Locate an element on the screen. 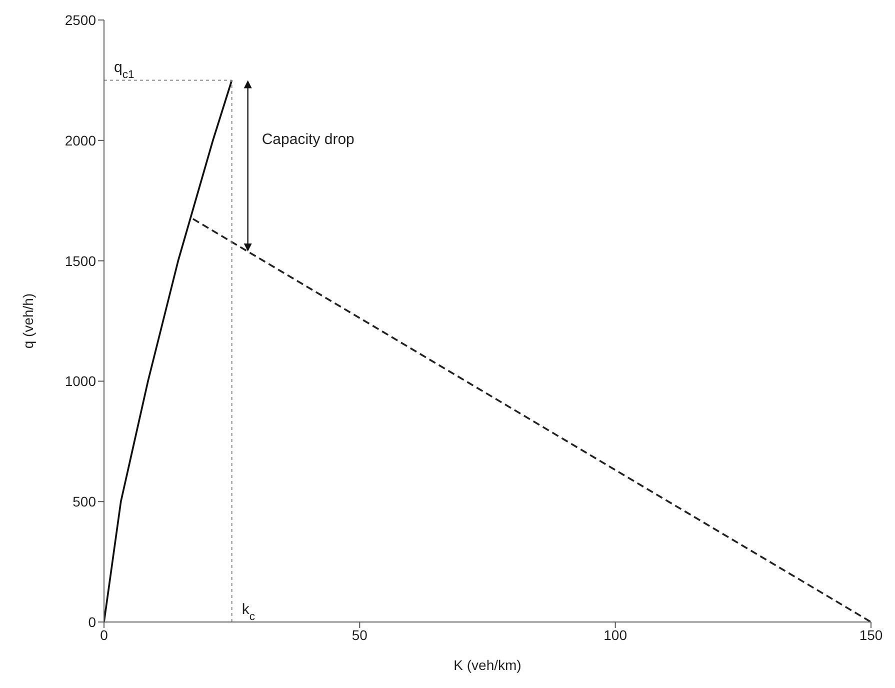 Image resolution: width=895 pixels, height=688 pixels. y-tick-label: 0 is located at coordinates (92, 622).